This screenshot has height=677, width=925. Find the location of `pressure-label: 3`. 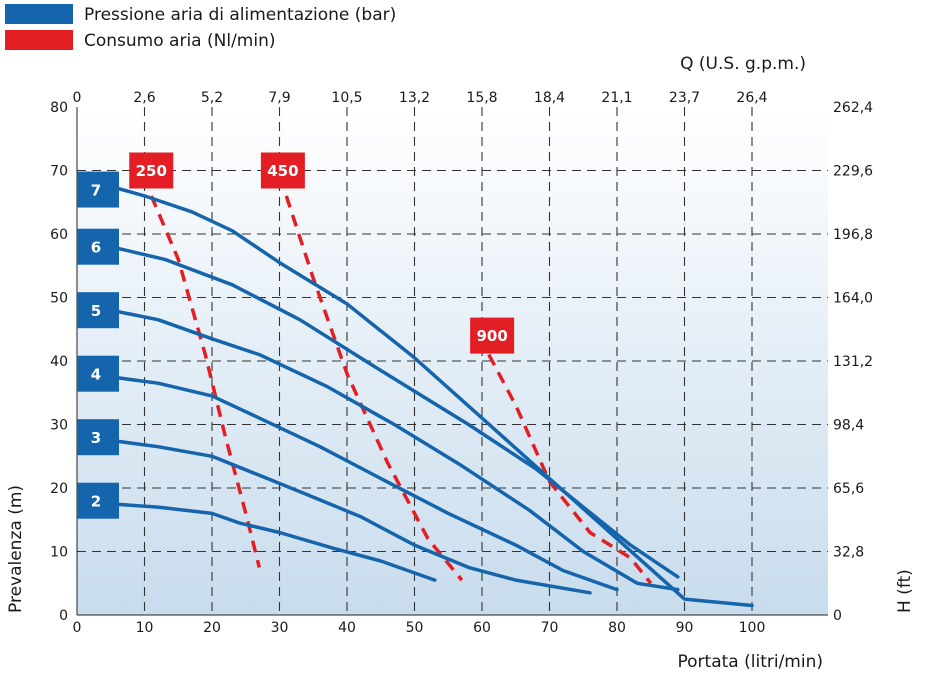

pressure-label: 3 is located at coordinates (96, 438).